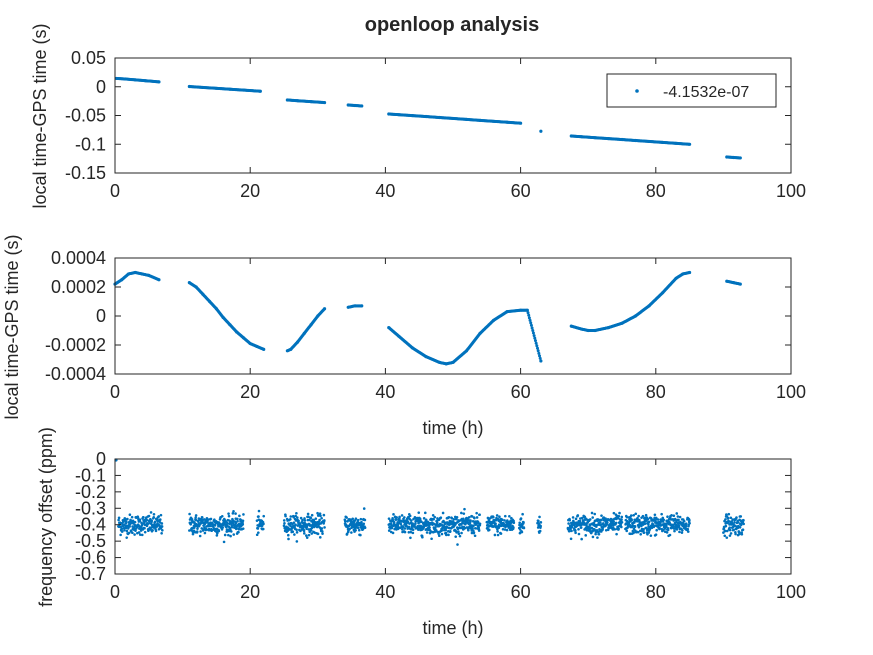  I want to click on top-ylabel: local time-GPS time (s), so click(40, 115).